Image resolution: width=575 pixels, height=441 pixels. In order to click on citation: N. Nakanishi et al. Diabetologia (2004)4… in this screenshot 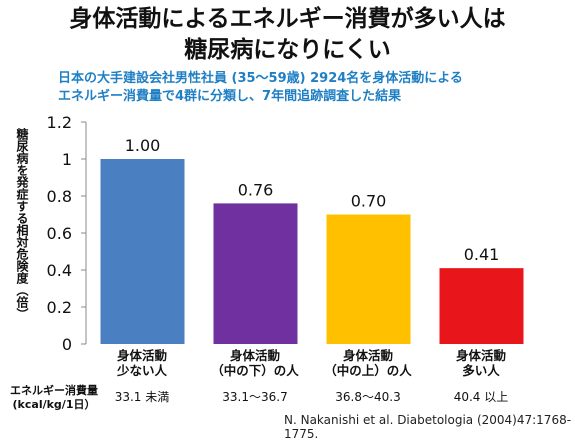, I will do `click(428, 427)`.